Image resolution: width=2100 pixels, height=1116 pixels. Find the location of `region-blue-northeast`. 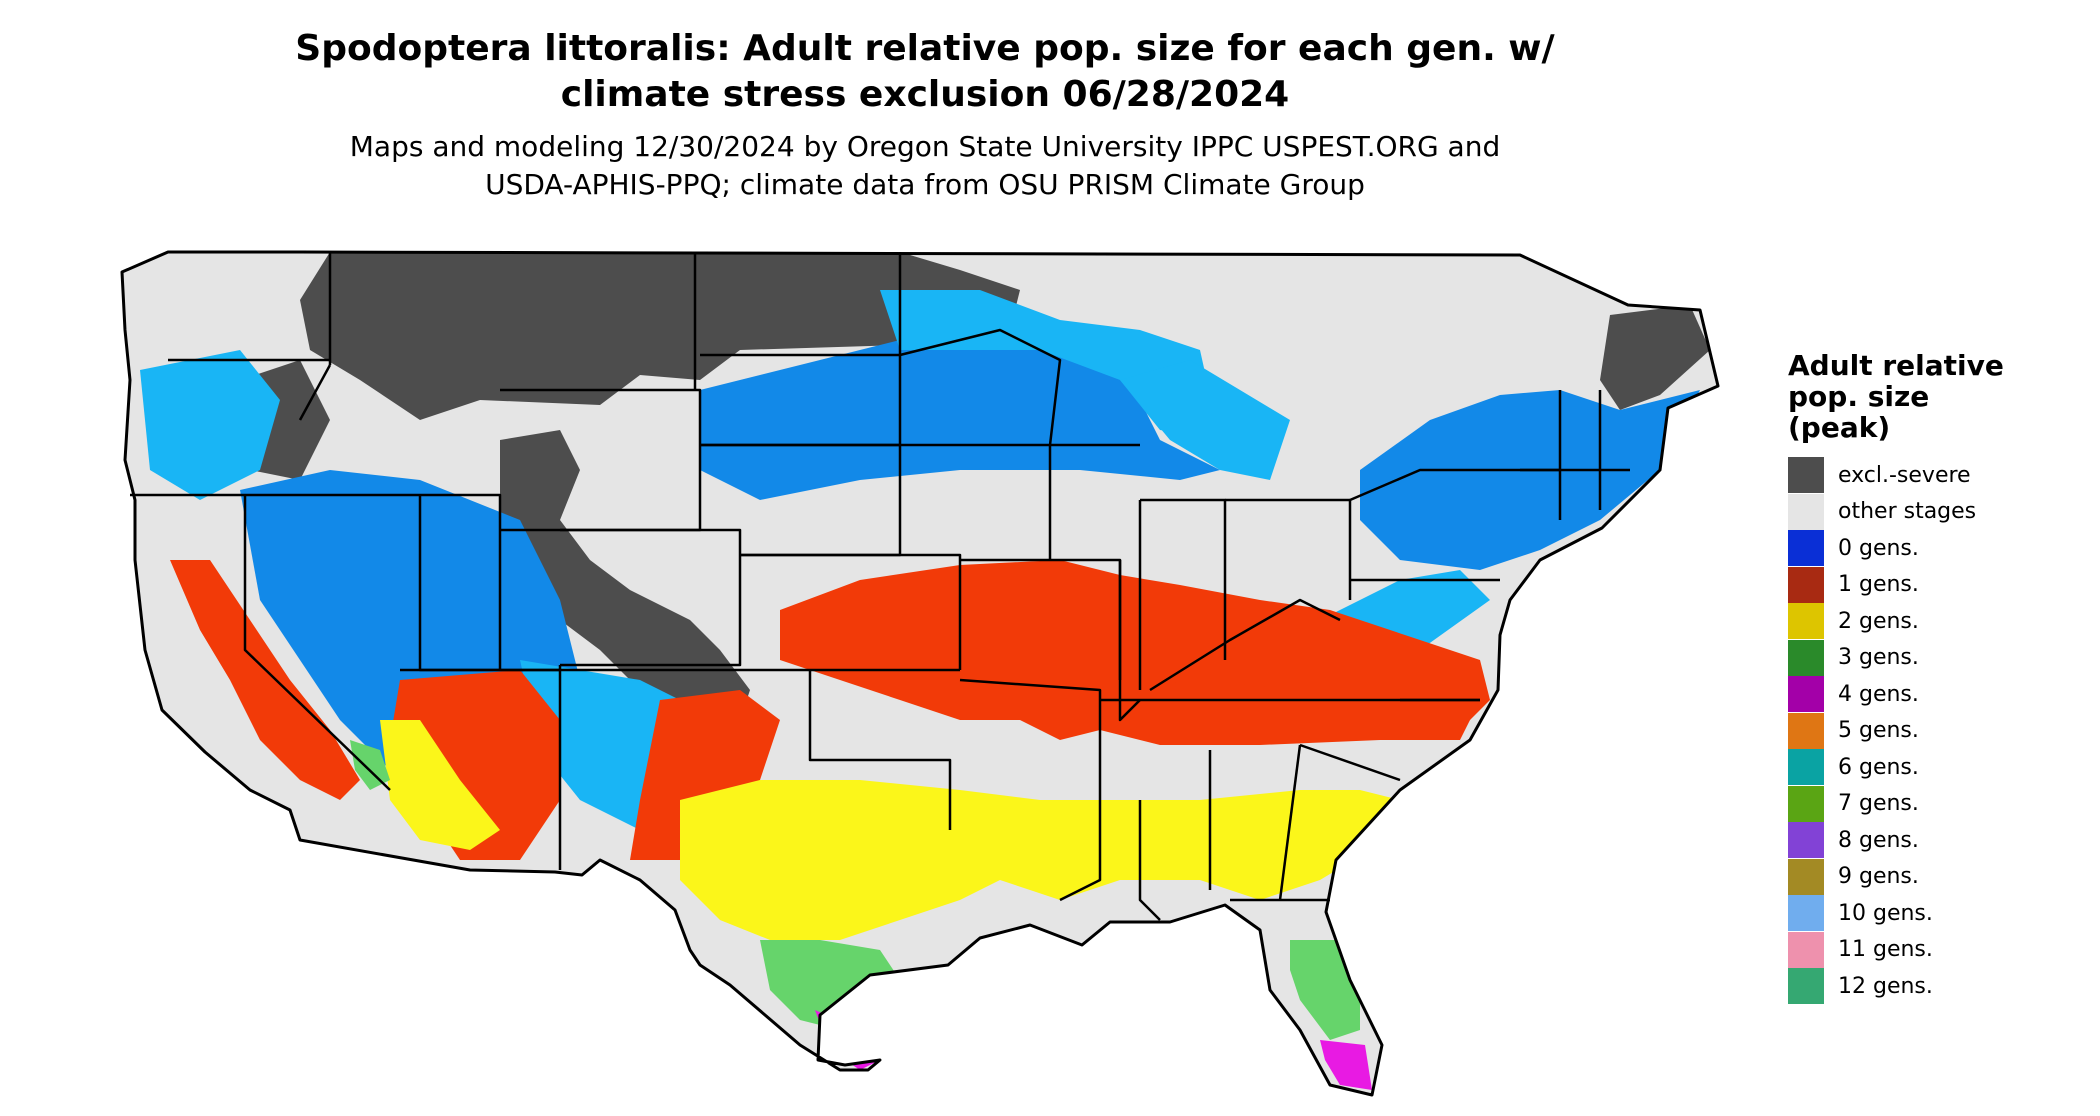

region-blue-northeast is located at coordinates (1530, 480).